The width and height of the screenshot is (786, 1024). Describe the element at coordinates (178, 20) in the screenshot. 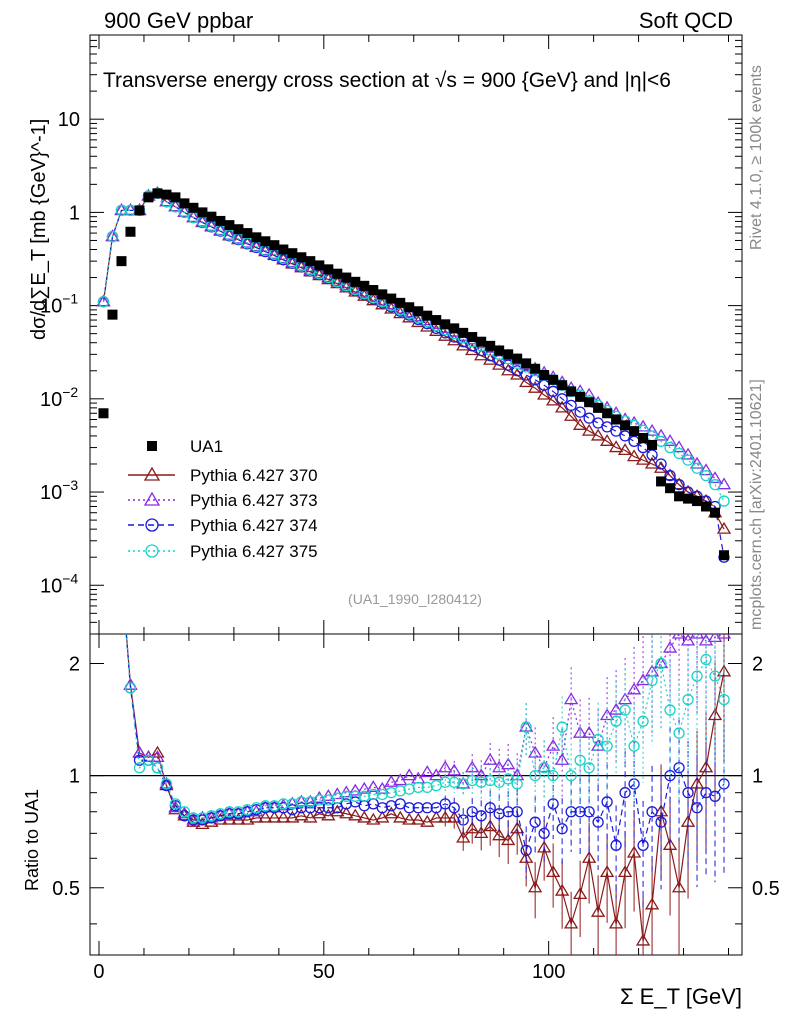

I see `header-left: 900 GeV ppbar` at that location.